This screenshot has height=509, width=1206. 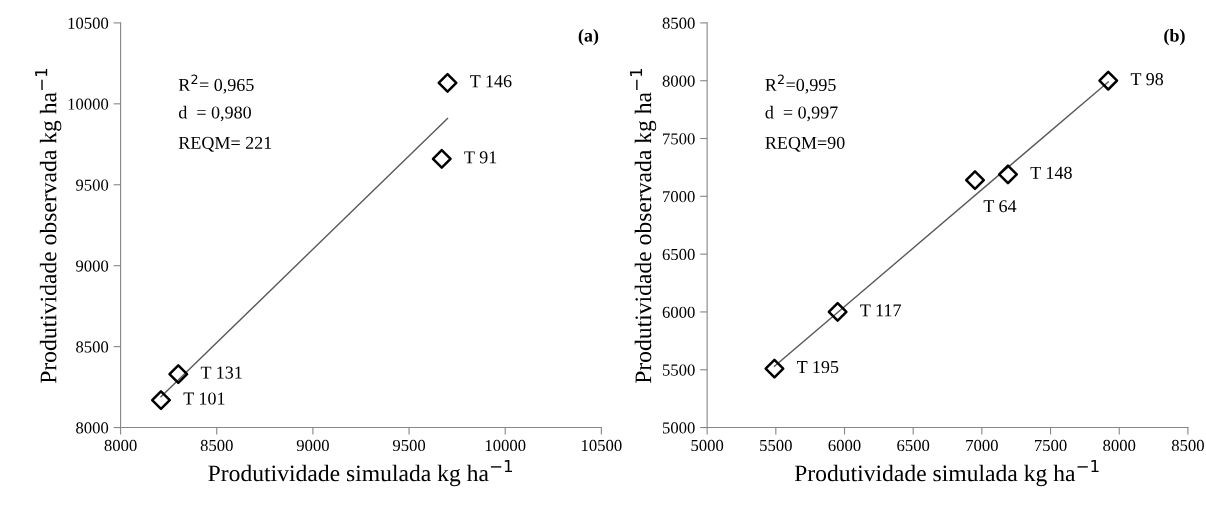 I want to click on x-tick-label: 7000, so click(x=982, y=445).